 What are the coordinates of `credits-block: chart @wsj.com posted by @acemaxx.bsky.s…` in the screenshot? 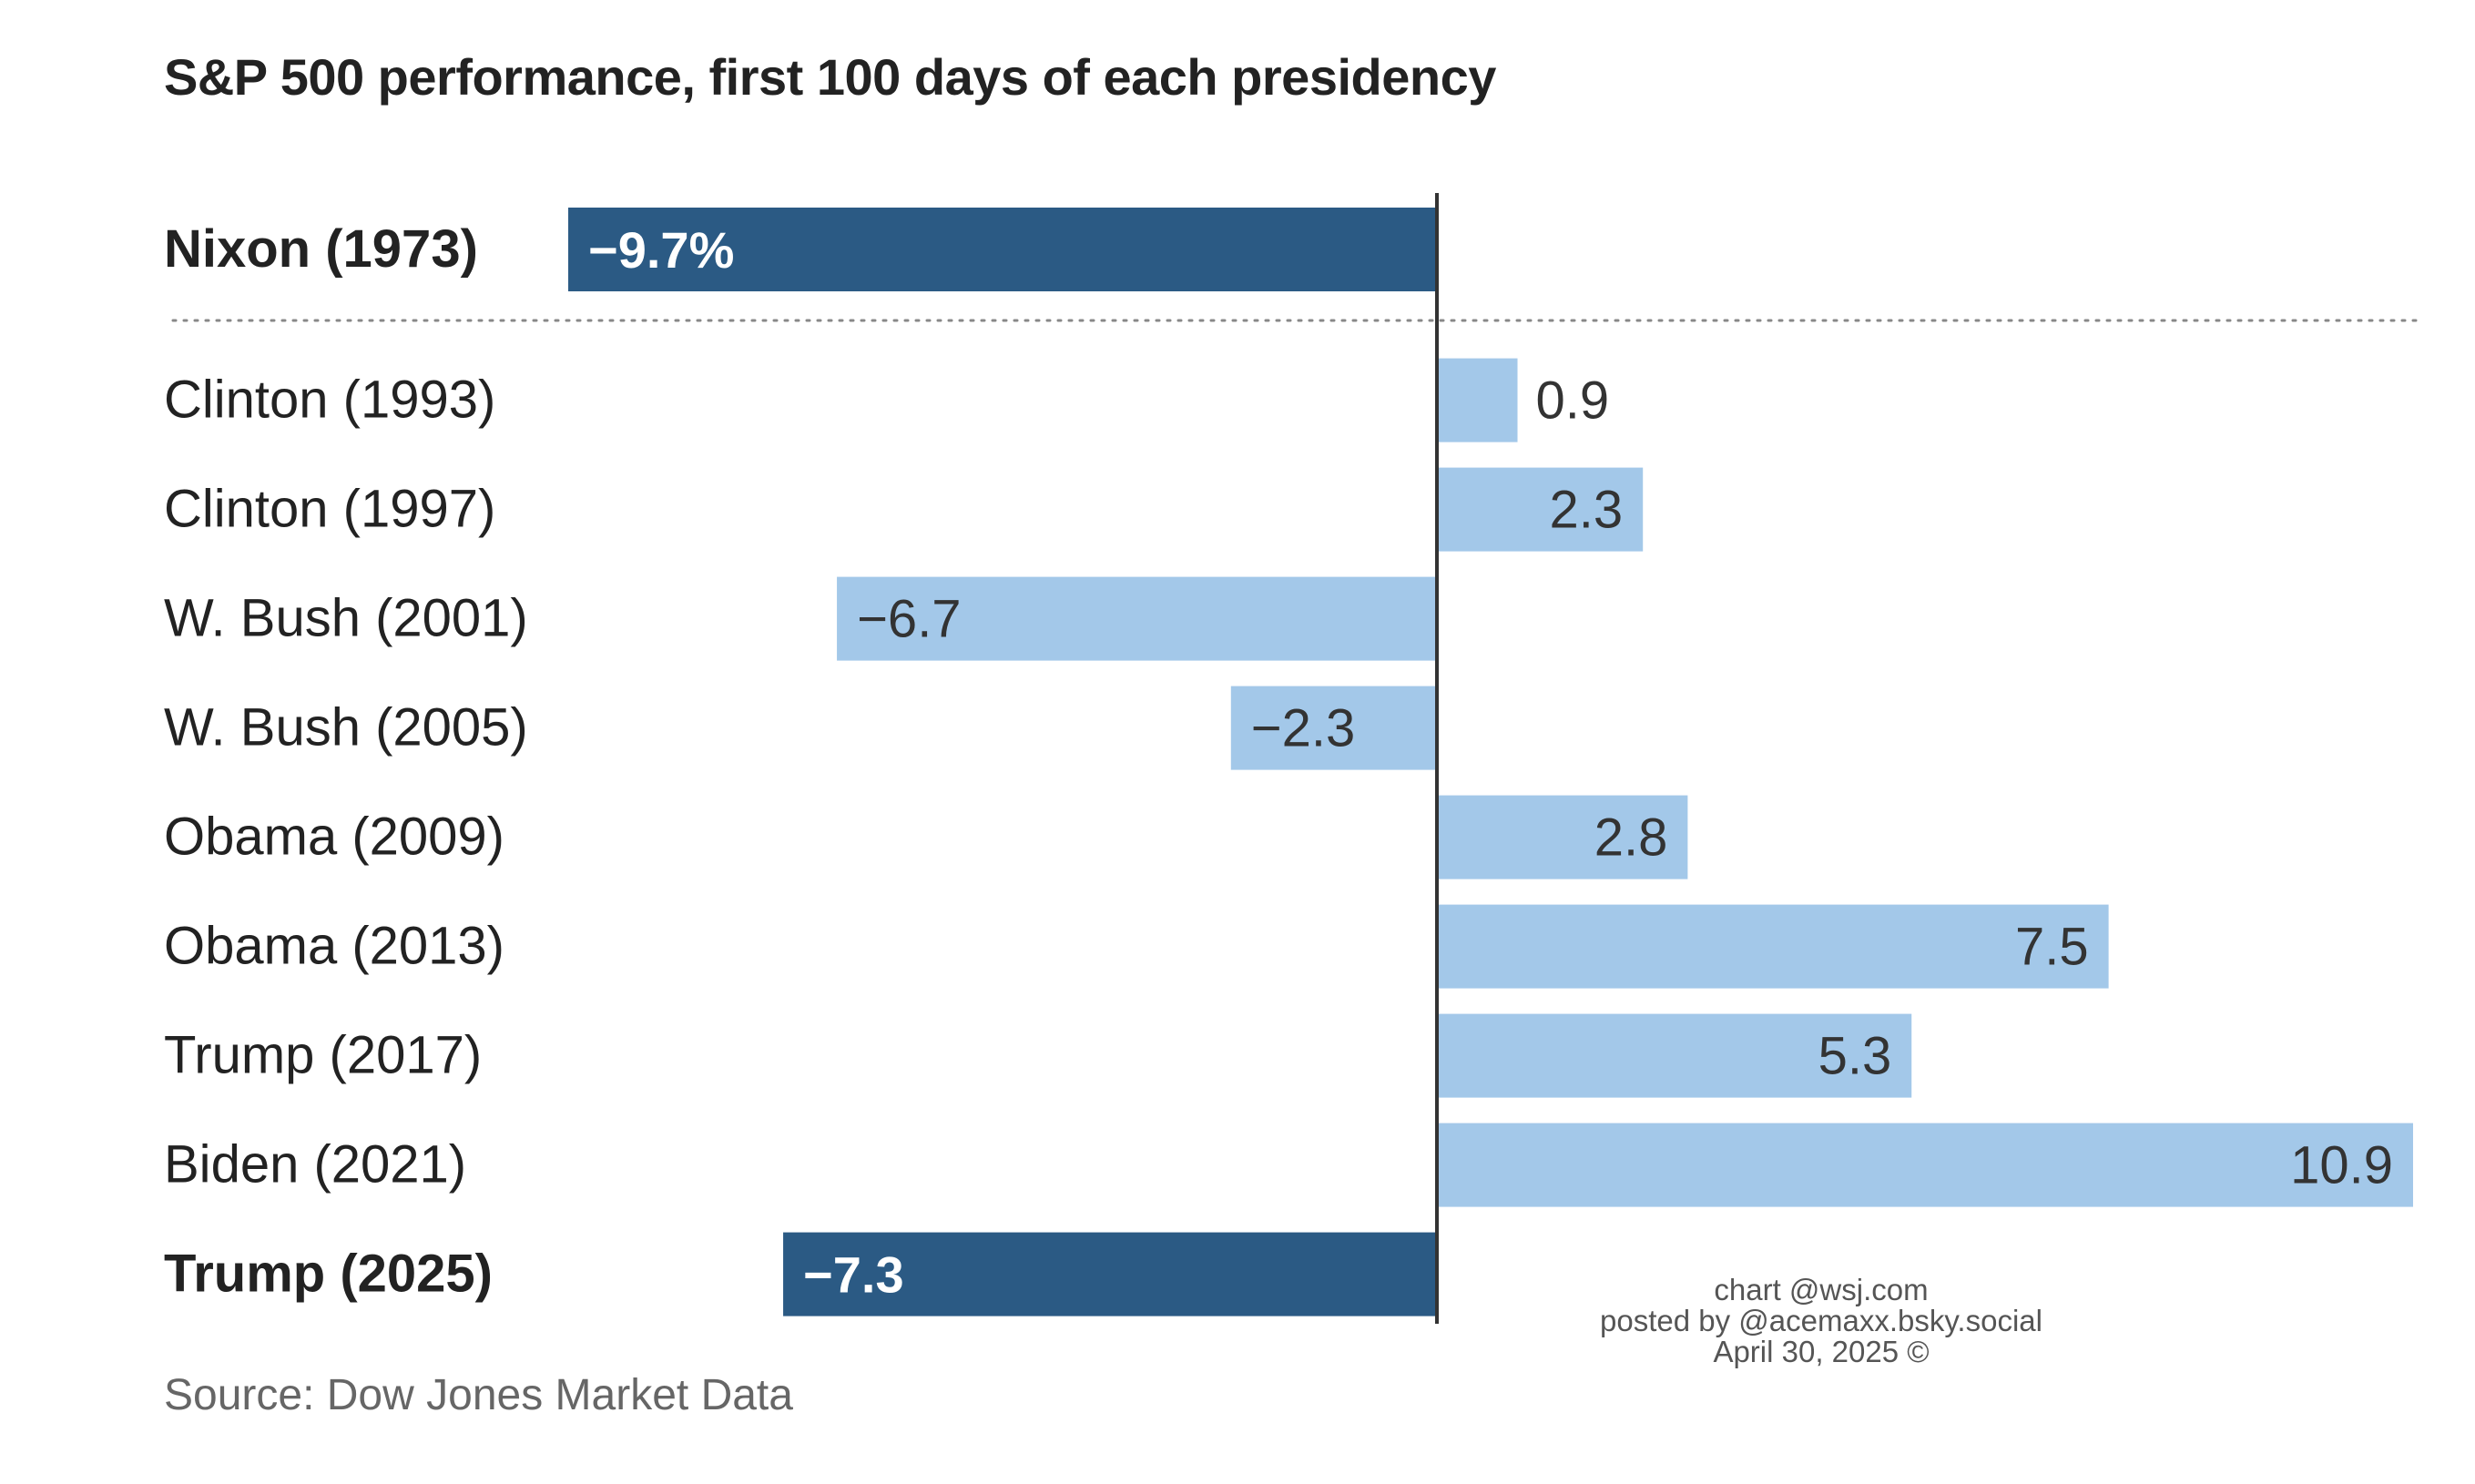 It's located at (1821, 1321).